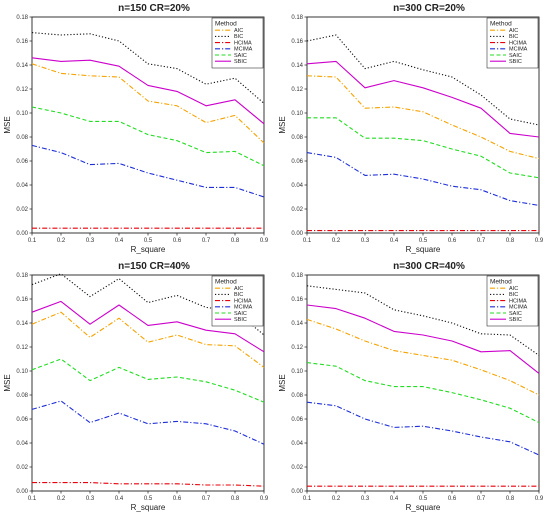 The image size is (550, 516). What do you see at coordinates (237, 301) in the screenshot?
I see `legend-box` at bounding box center [237, 301].